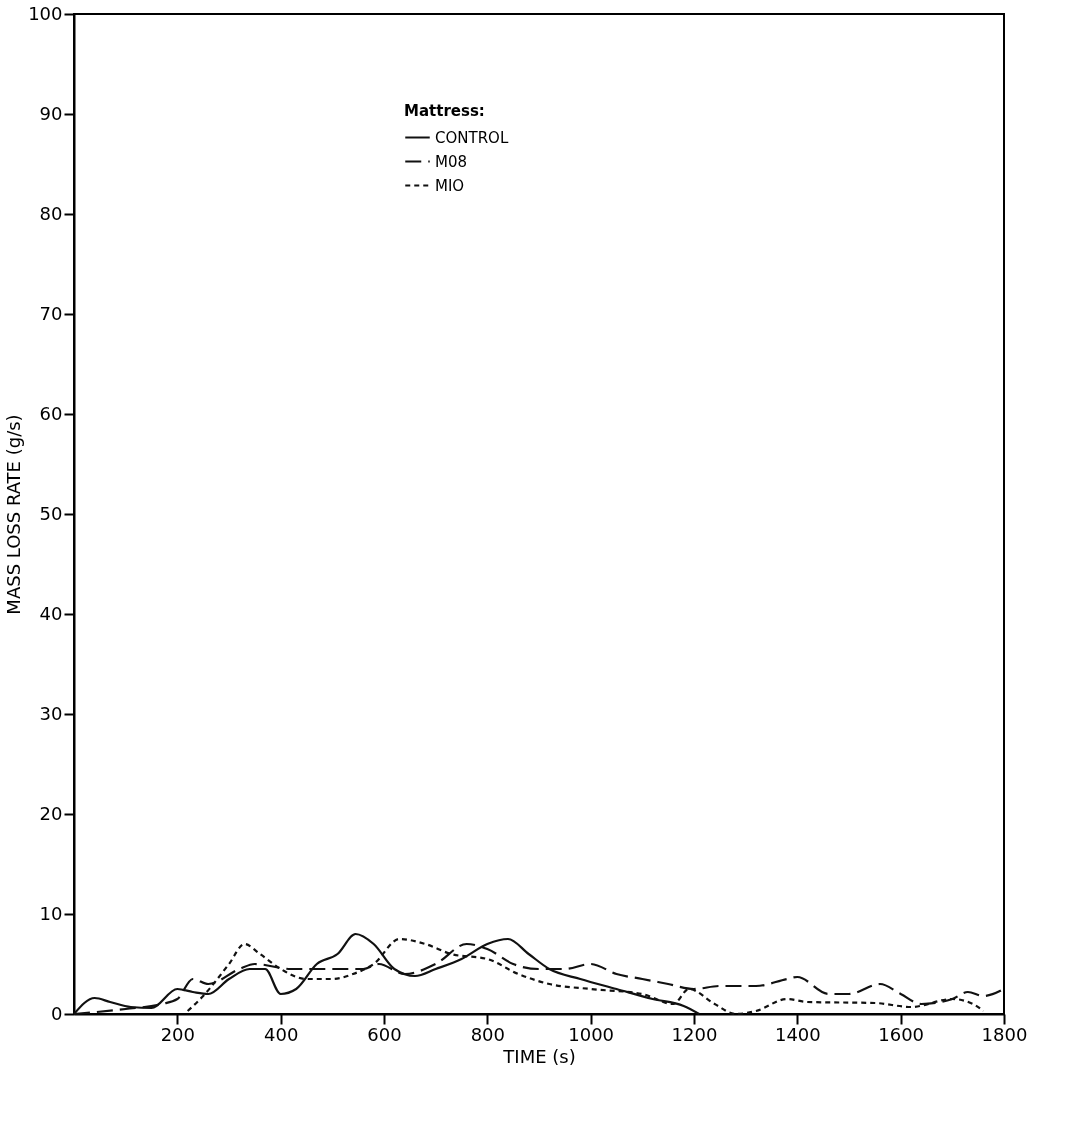 This screenshot has width=1089, height=1129. What do you see at coordinates (51, 313) in the screenshot?
I see `y-tick-label: 70` at bounding box center [51, 313].